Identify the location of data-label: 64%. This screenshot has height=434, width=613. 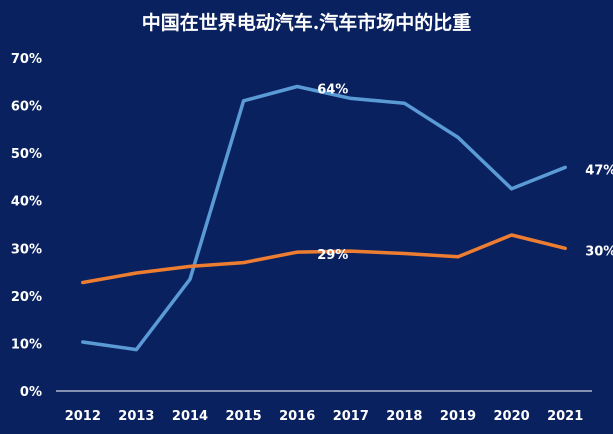
(332, 90).